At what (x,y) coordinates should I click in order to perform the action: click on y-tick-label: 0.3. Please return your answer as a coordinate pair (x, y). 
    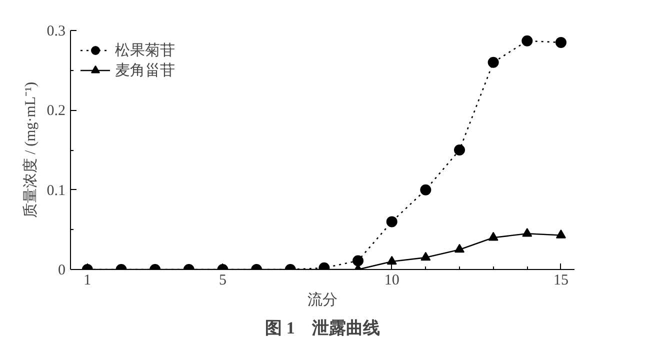
    Looking at the image, I should click on (56, 32).